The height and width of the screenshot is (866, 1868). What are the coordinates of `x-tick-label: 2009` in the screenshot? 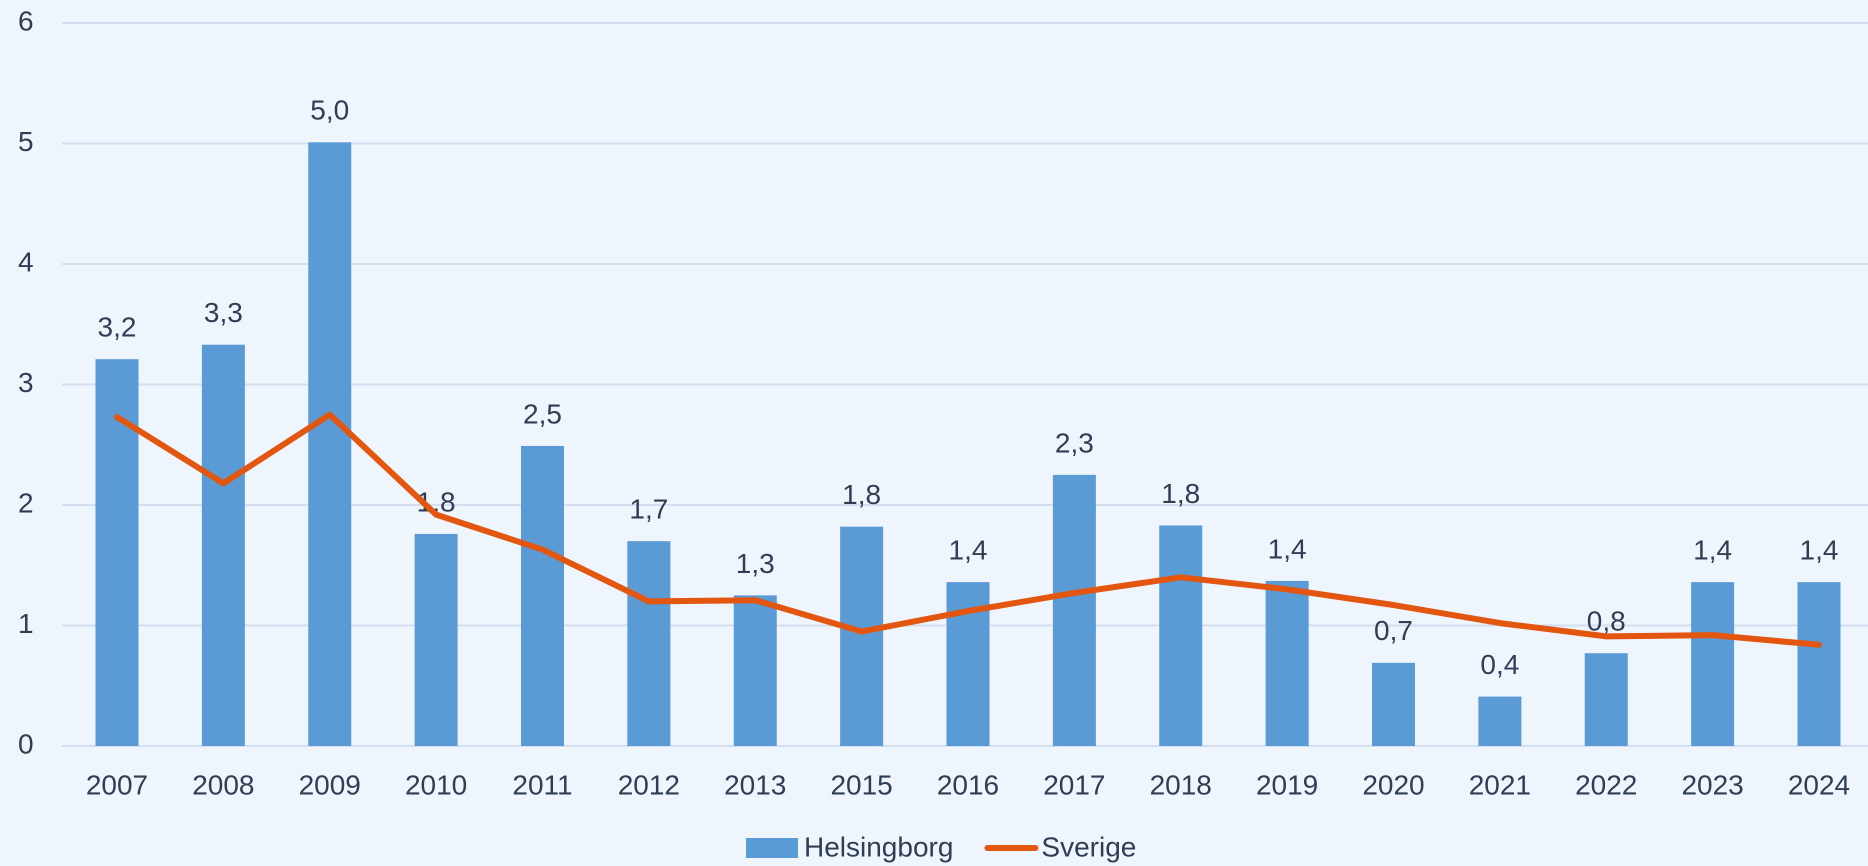 It's located at (330, 784).